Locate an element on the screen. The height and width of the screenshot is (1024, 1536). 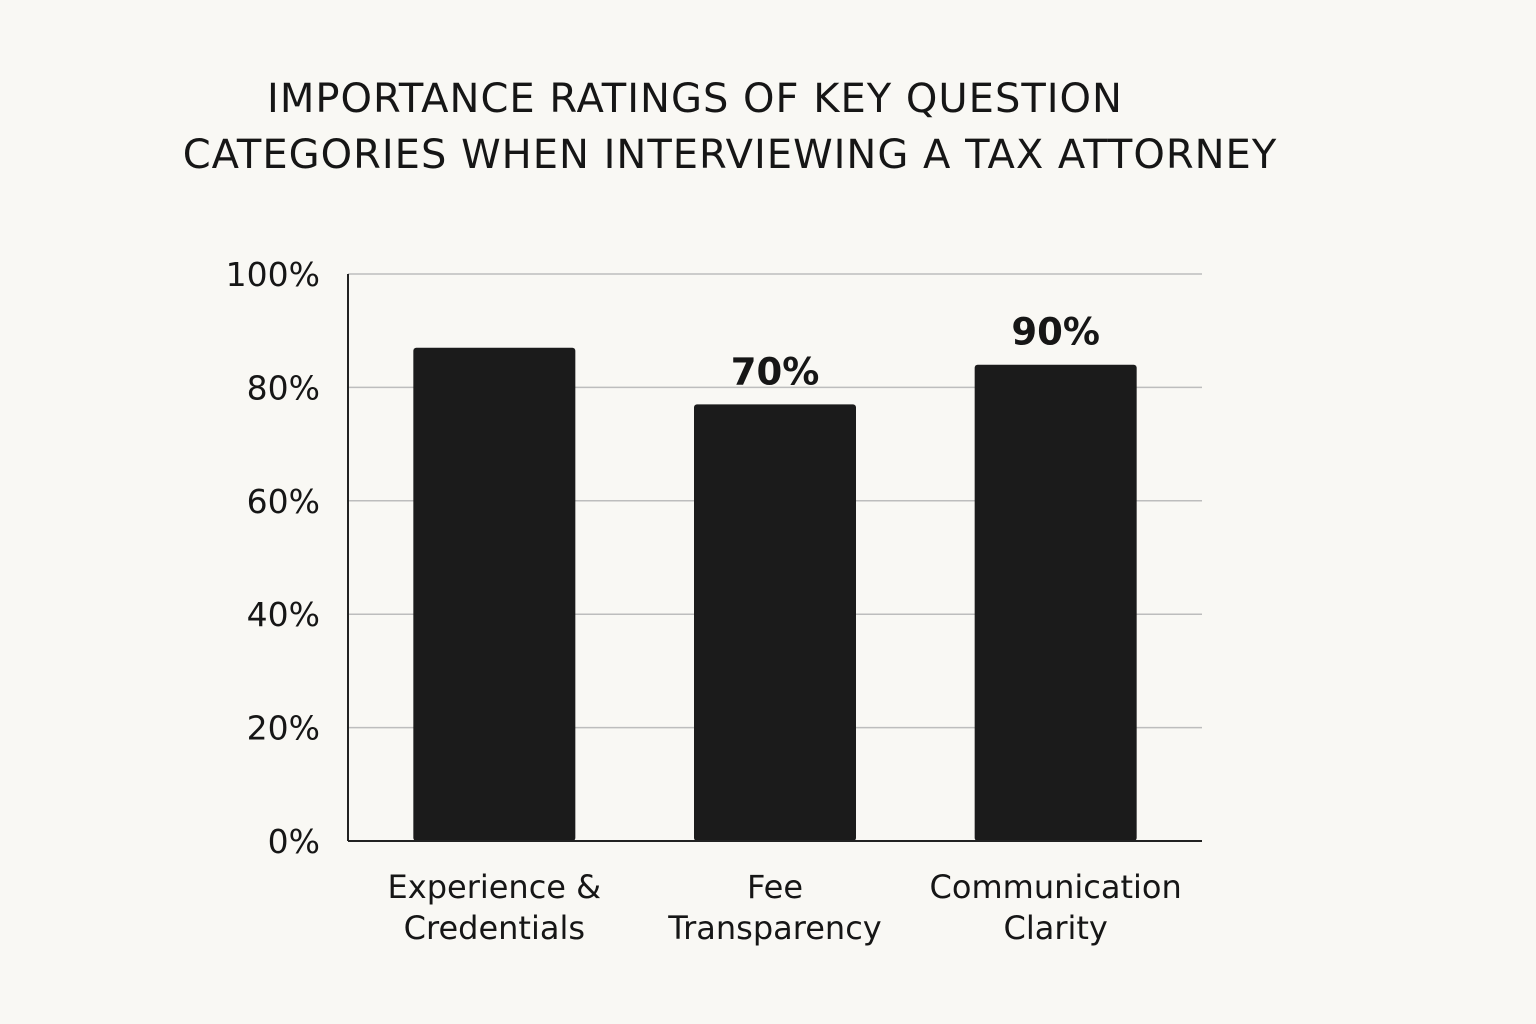
chart-title-line-1: IMPORTANCE RATINGS OF KEY QUESTION is located at coordinates (695, 99).